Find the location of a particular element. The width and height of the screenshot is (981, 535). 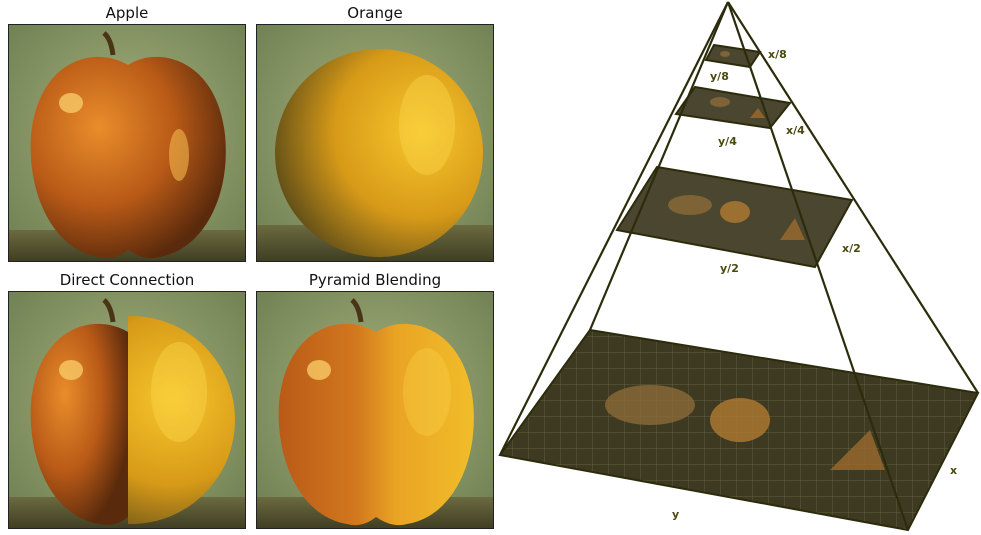

label-x: x is located at coordinates (953, 470).